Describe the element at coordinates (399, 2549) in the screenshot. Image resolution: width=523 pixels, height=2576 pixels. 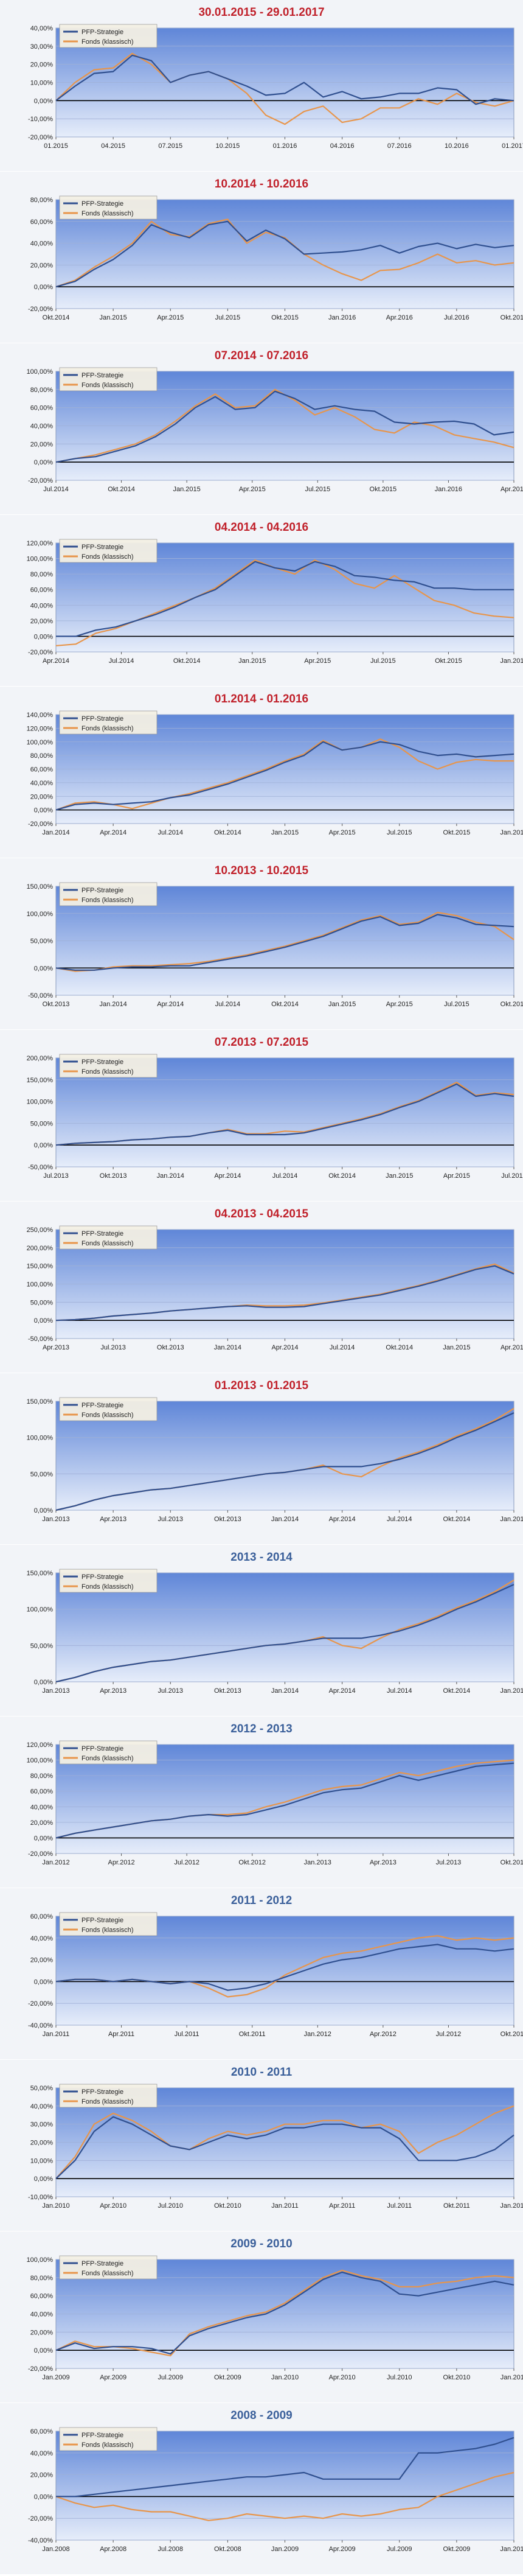
I see `x-tick-label: Jul.2009` at that location.